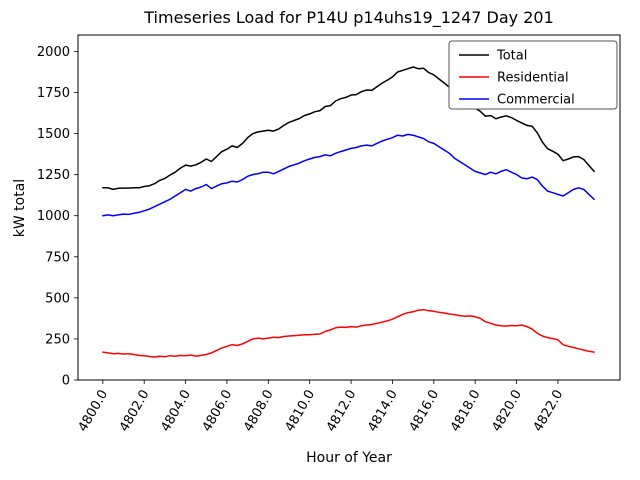 Image resolution: width=640 pixels, height=480 pixels. Describe the element at coordinates (94, 411) in the screenshot. I see `x-tick-label: 4800.0` at that location.